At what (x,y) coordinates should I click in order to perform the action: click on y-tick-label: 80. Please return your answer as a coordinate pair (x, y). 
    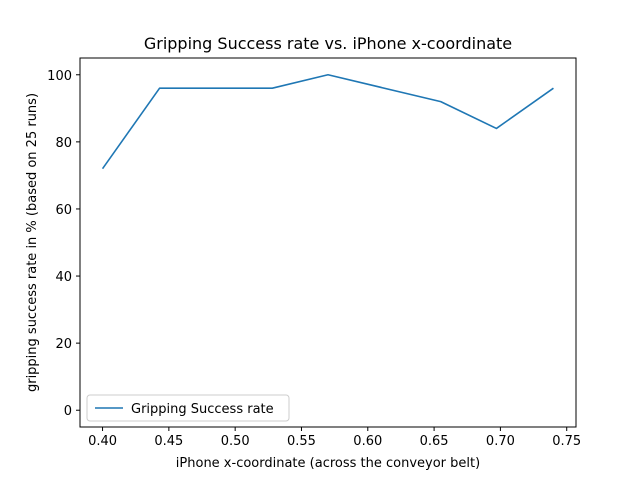
    Looking at the image, I should click on (63, 143).